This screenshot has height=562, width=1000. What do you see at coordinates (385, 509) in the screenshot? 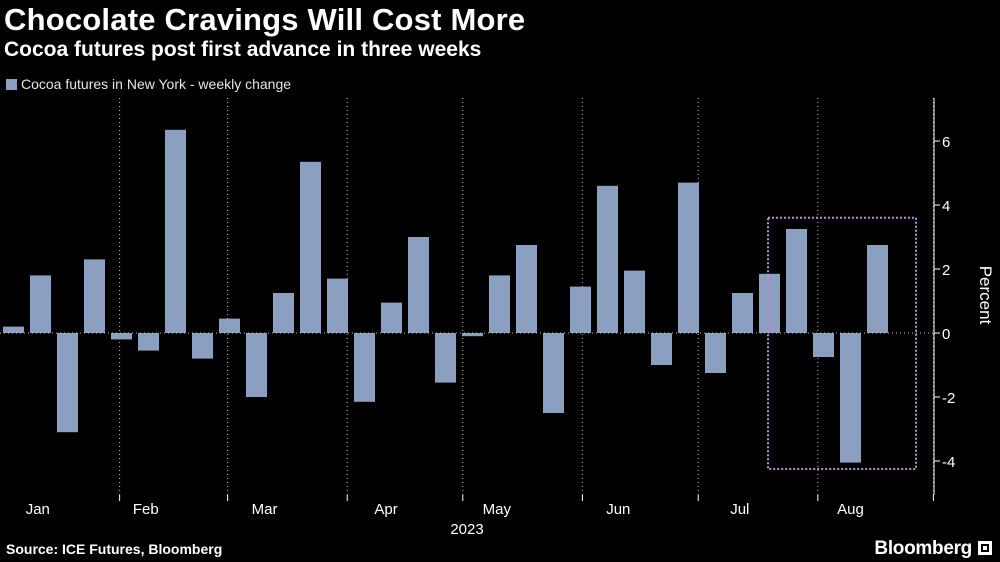
I see `x-tick-label: Apr` at bounding box center [385, 509].